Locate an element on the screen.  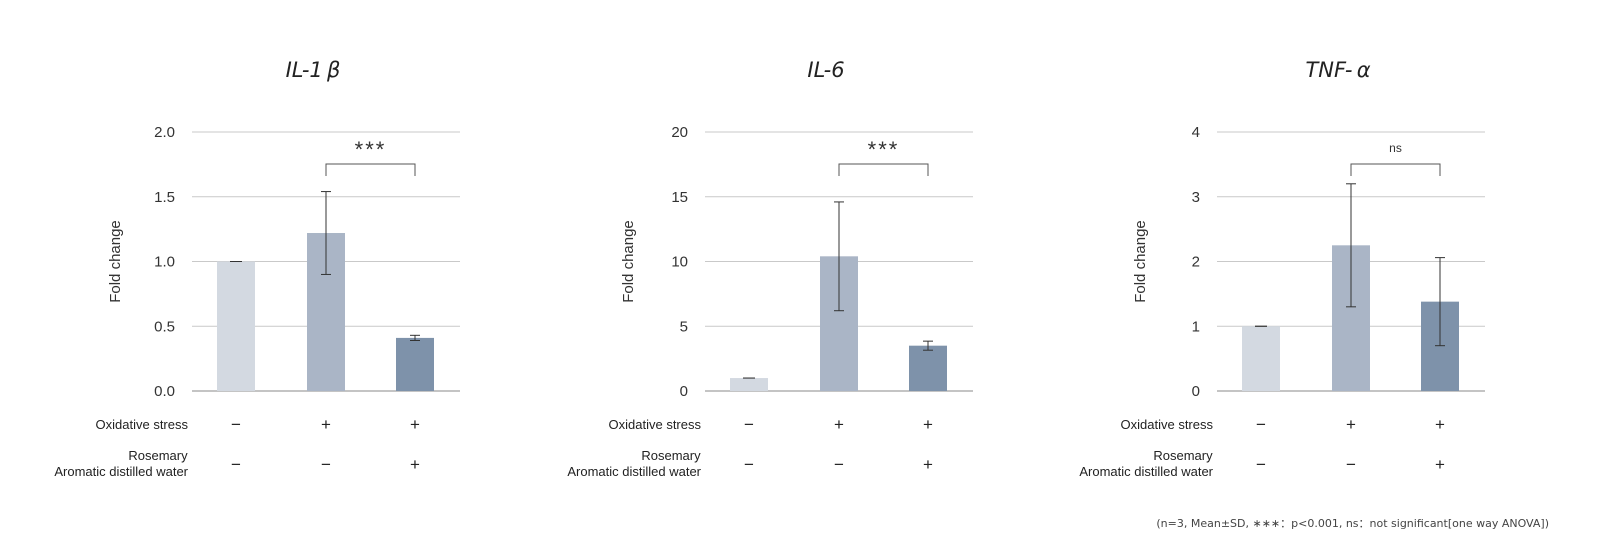
significance-label: ns is located at coordinates (1395, 148).